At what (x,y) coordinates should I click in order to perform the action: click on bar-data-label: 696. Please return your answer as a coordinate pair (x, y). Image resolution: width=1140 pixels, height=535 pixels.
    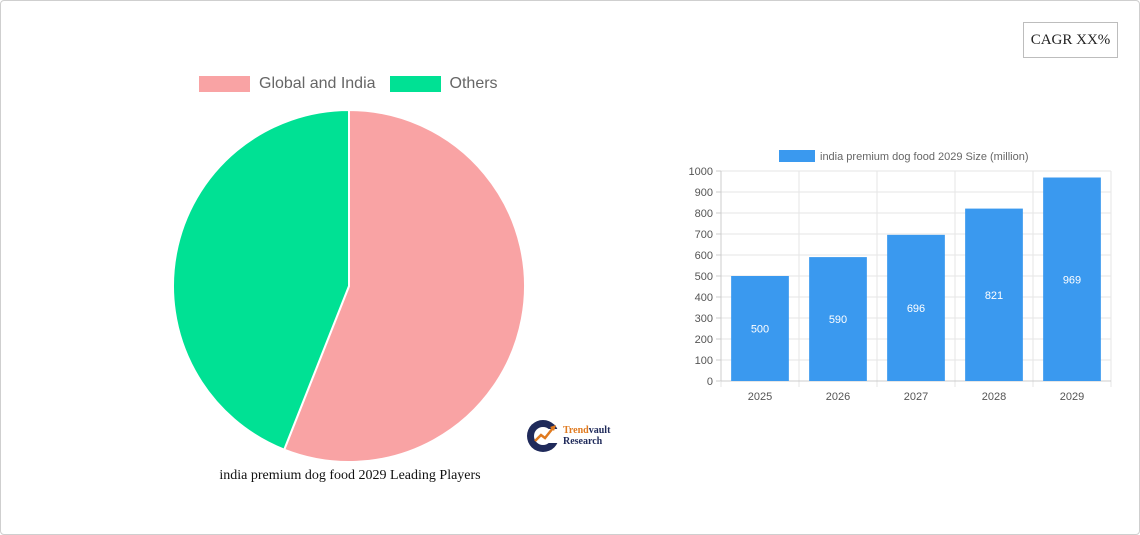
    Looking at the image, I should click on (916, 309).